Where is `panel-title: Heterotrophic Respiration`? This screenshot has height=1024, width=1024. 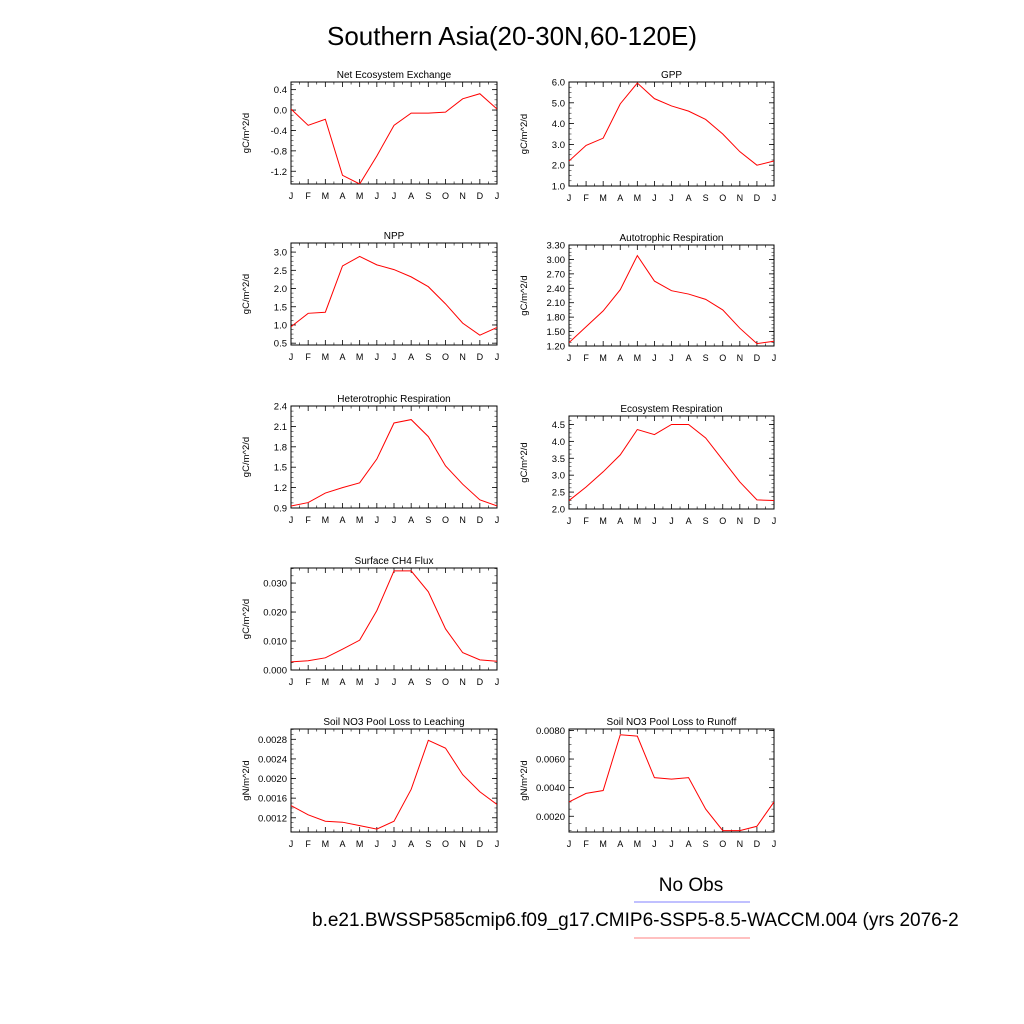
panel-title: Heterotrophic Respiration is located at coordinates (393, 399).